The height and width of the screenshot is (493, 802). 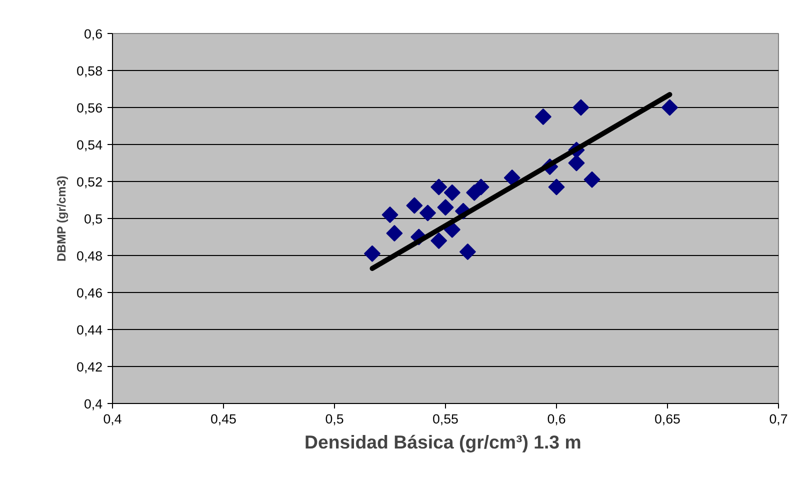 I want to click on y-tick-label: 0,48, so click(x=89, y=256).